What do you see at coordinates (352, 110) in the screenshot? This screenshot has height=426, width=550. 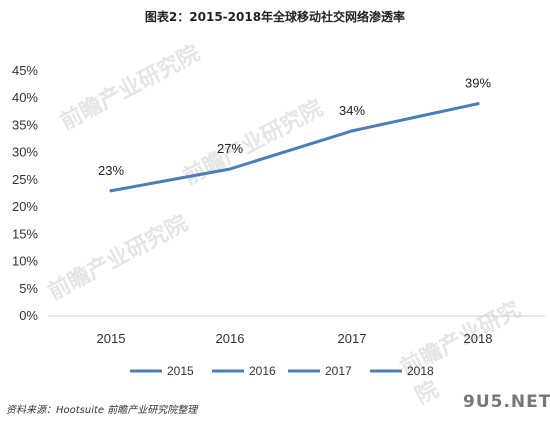 I see `data-label: 34%` at bounding box center [352, 110].